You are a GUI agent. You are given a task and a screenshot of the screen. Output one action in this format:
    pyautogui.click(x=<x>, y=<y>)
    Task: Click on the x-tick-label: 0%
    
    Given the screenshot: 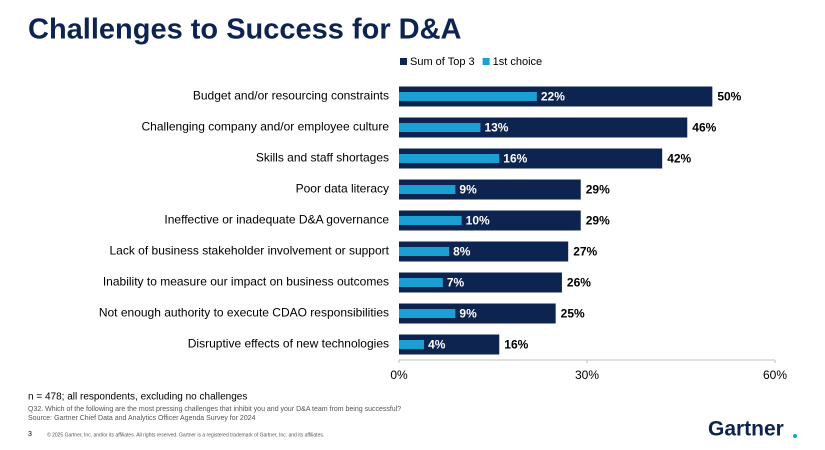 What is the action you would take?
    pyautogui.click(x=399, y=375)
    